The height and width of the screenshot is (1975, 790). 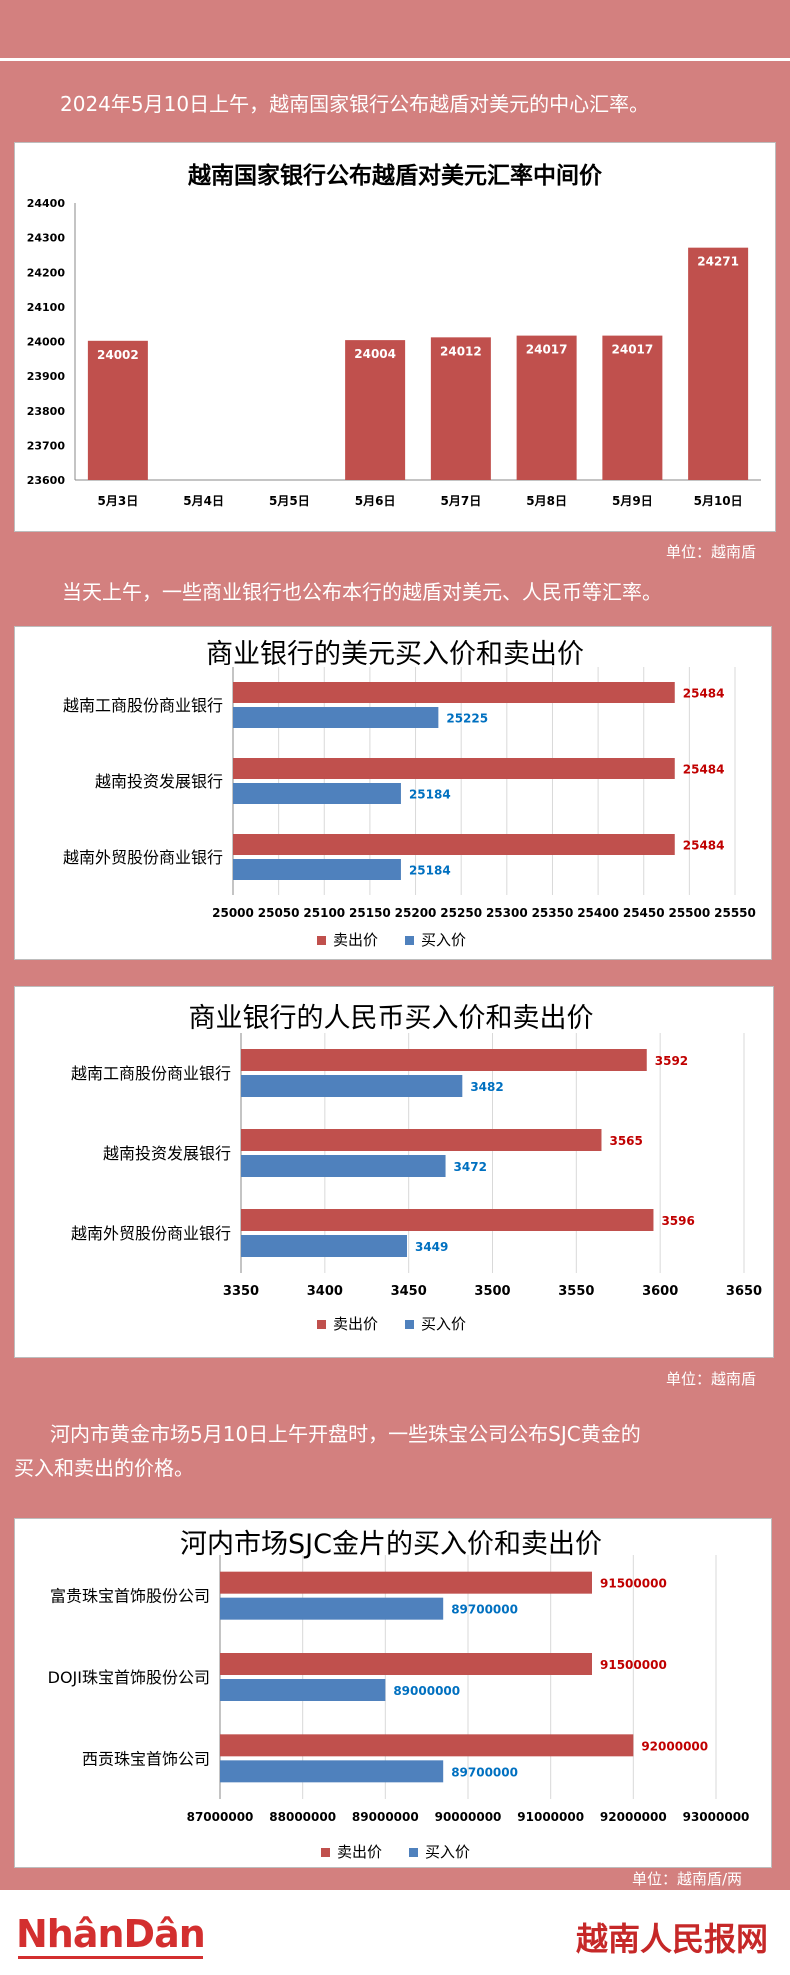 What do you see at coordinates (385, 1817) in the screenshot?
I see `chart4-x-tick-2: 89000000` at bounding box center [385, 1817].